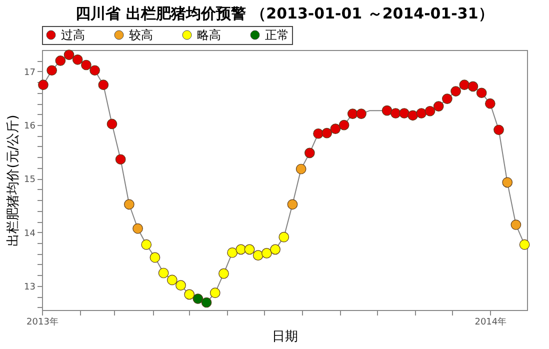 This screenshot has width=549, height=349. Describe the element at coordinates (30, 287) in the screenshot. I see `y-tick-label: 13` at that location.